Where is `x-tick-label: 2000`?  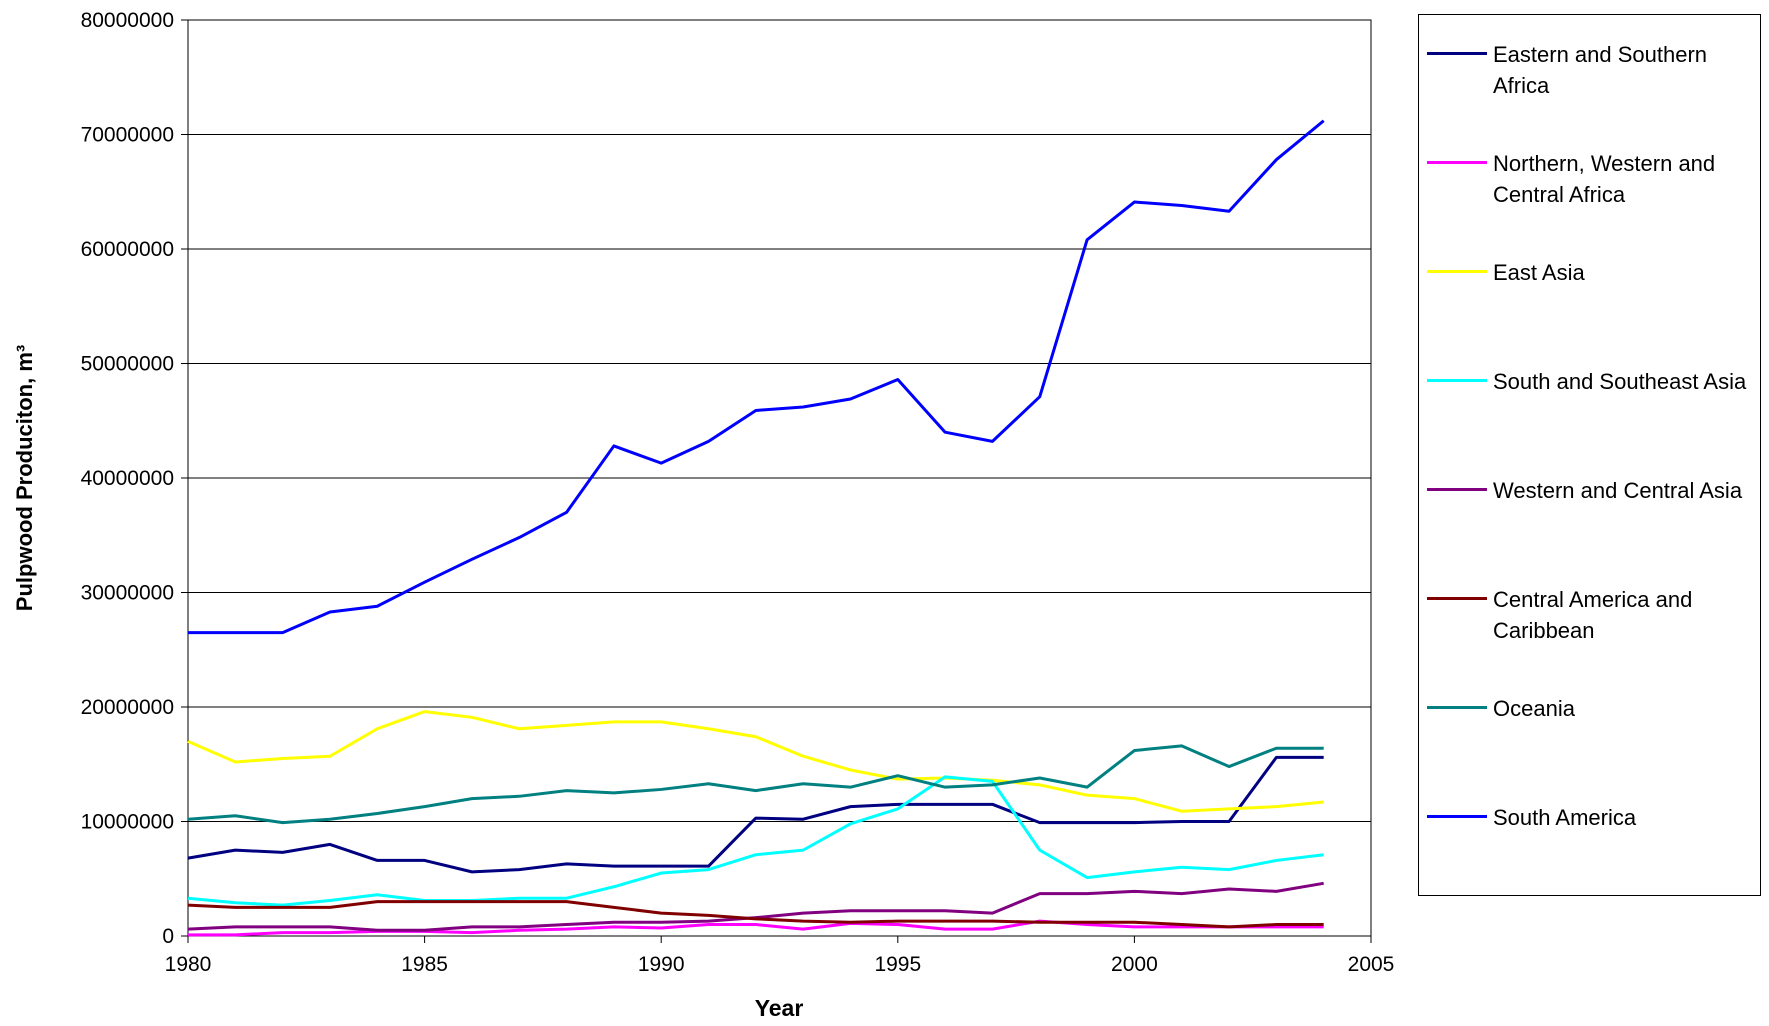 x-tick-label: 2000 is located at coordinates (1134, 964).